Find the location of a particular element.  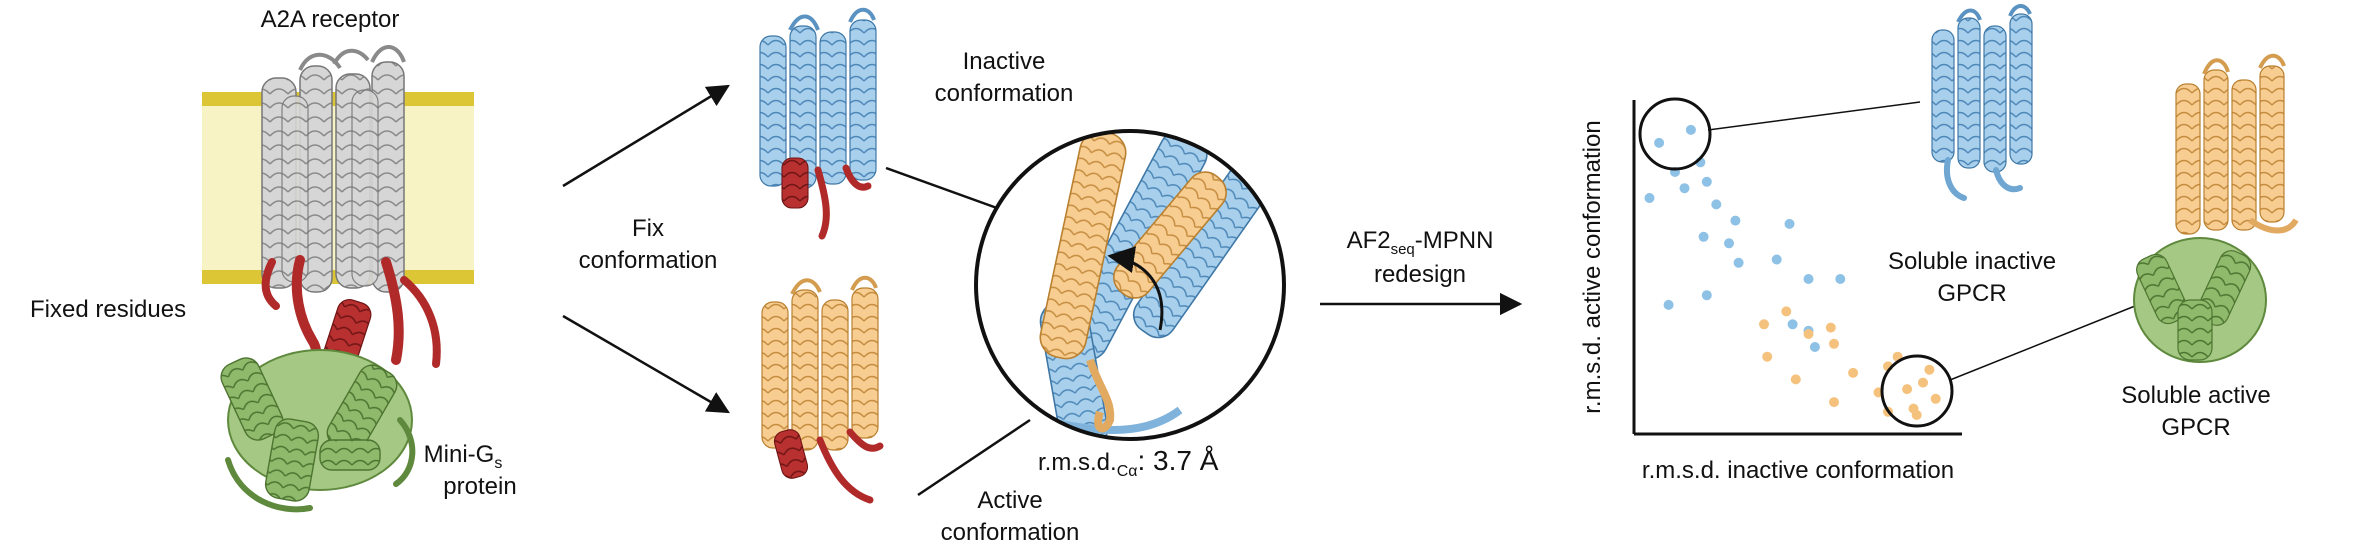

inactive-structure is located at coordinates (818, 123).